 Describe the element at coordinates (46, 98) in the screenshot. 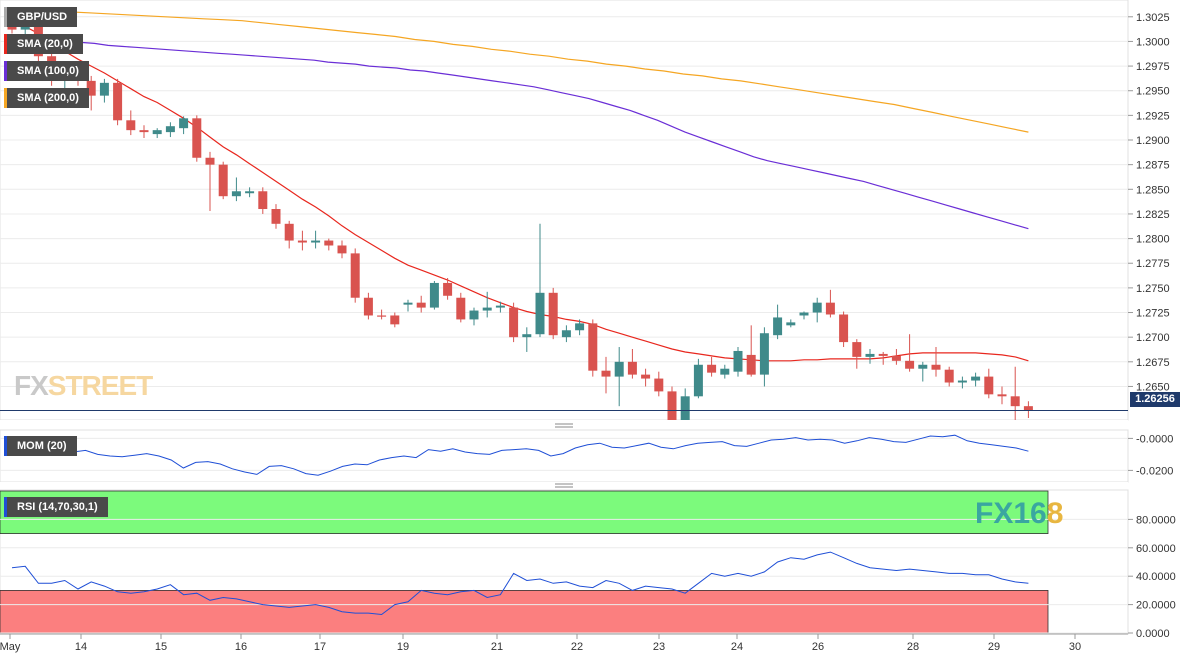

I see `legend-sma-200: SMA (200,0)` at that location.